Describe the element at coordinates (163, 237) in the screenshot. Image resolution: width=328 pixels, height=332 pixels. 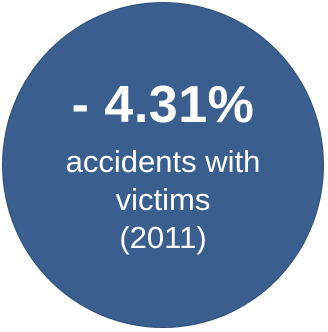
I see `caption-line-3: (2011)` at that location.